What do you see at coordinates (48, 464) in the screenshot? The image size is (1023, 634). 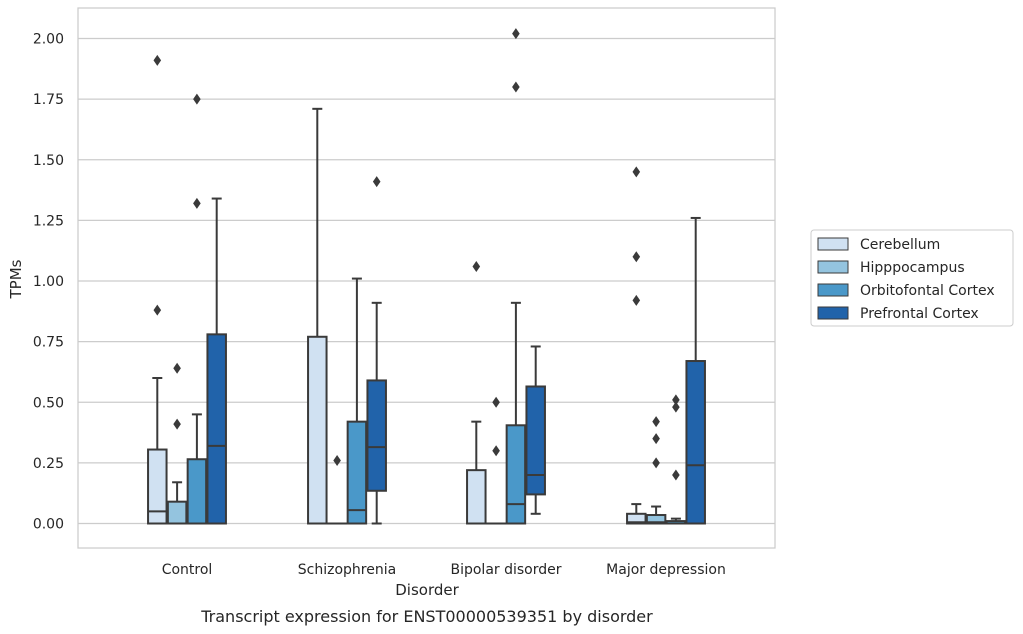 I see `y-tick-label: 0.25` at bounding box center [48, 464].